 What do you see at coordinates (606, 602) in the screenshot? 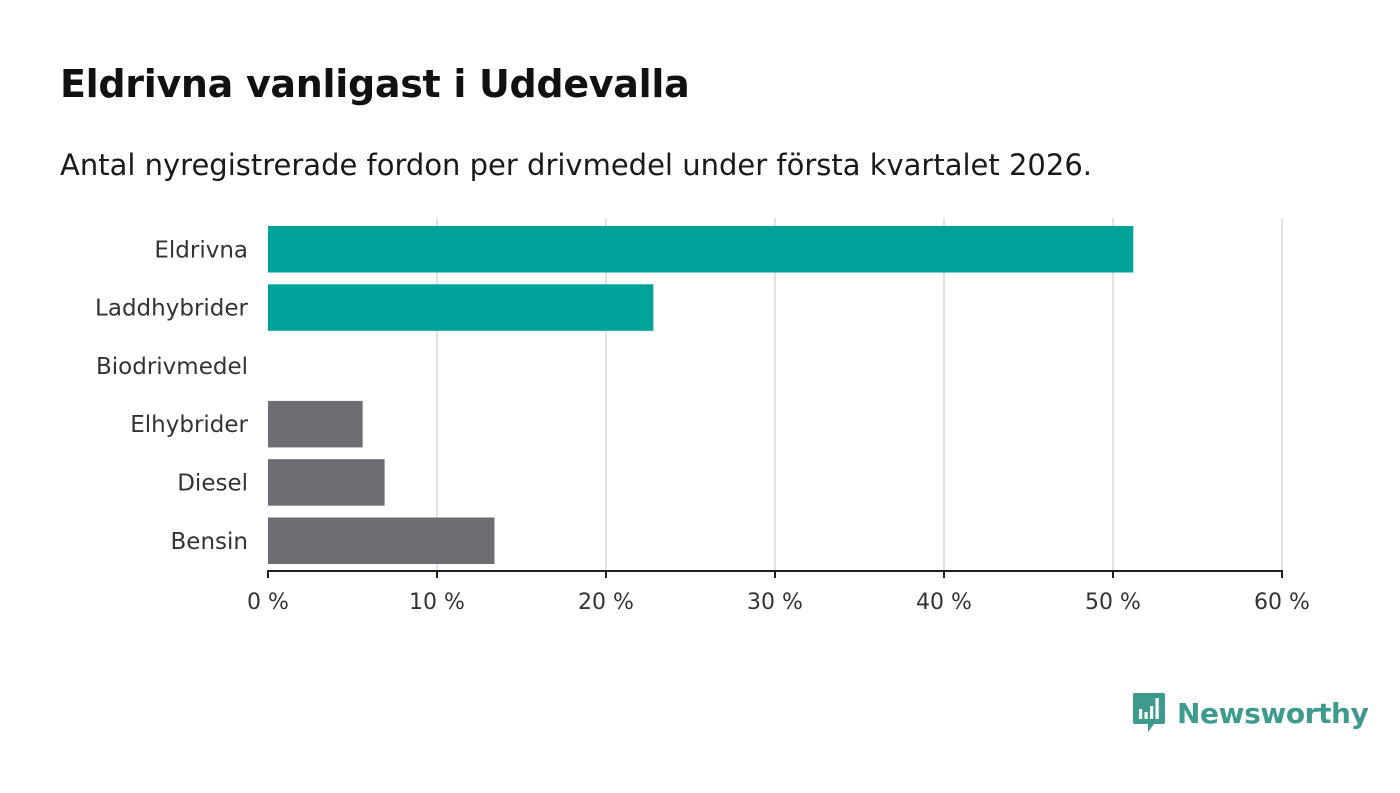
I see `x-tick-label: 20 %` at bounding box center [606, 602].